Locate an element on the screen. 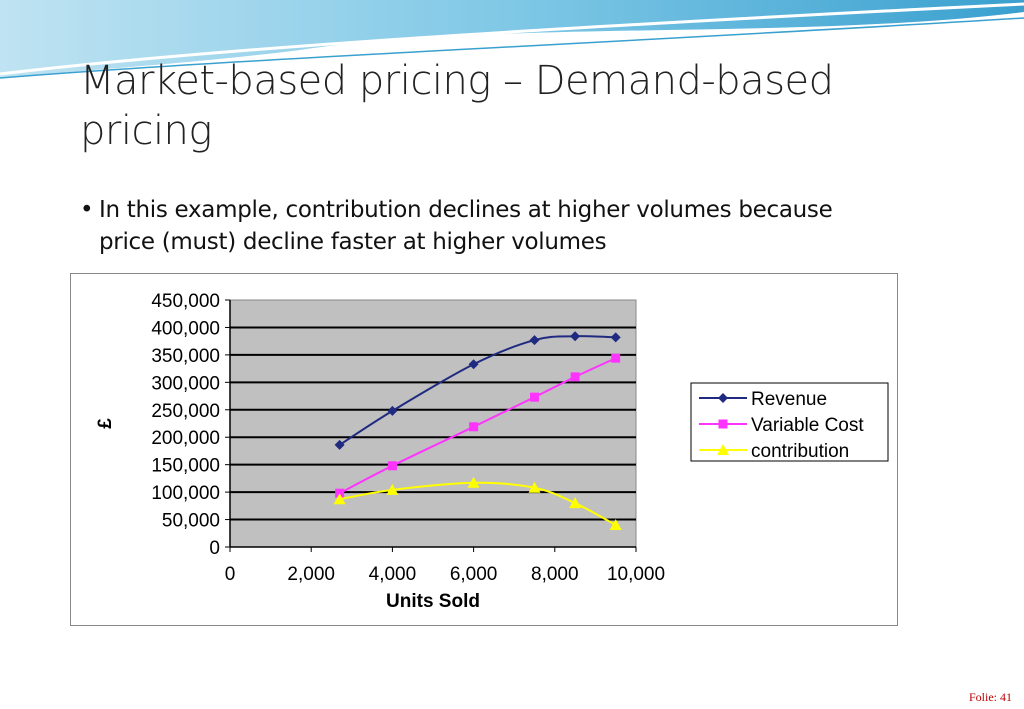  legend-label-contribution: contribution is located at coordinates (800, 451).